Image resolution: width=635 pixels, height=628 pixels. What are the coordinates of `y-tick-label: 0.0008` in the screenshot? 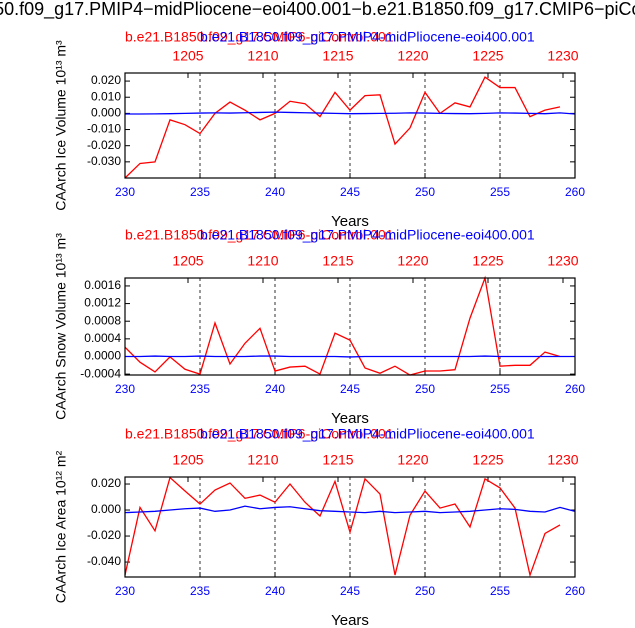 It's located at (102, 320).